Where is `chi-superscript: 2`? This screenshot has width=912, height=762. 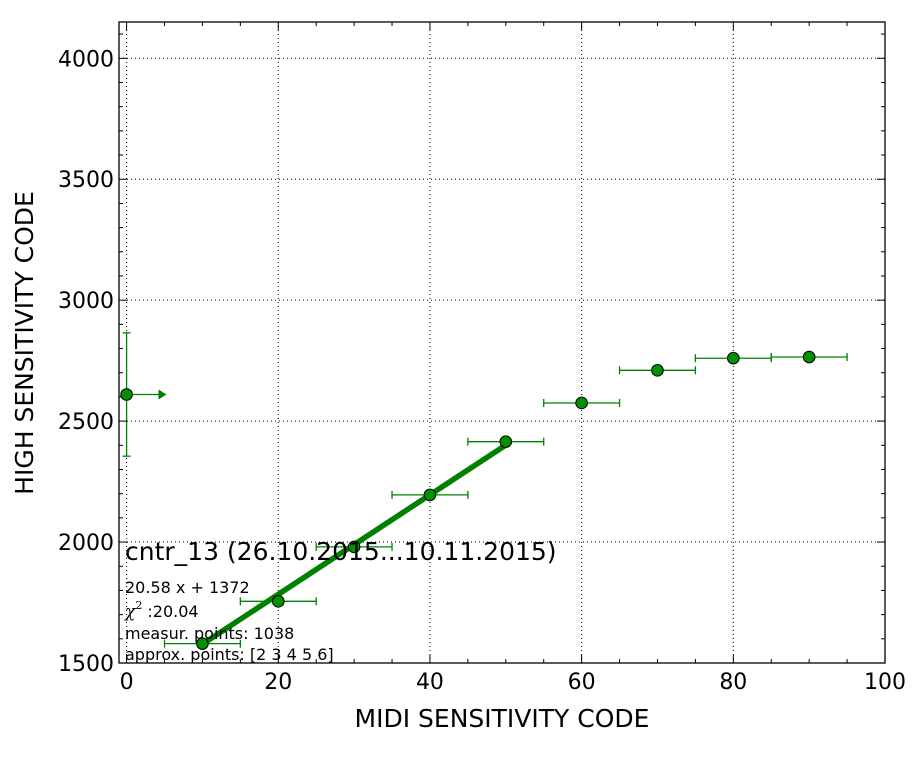
chi-superscript: 2 is located at coordinates (138, 605).